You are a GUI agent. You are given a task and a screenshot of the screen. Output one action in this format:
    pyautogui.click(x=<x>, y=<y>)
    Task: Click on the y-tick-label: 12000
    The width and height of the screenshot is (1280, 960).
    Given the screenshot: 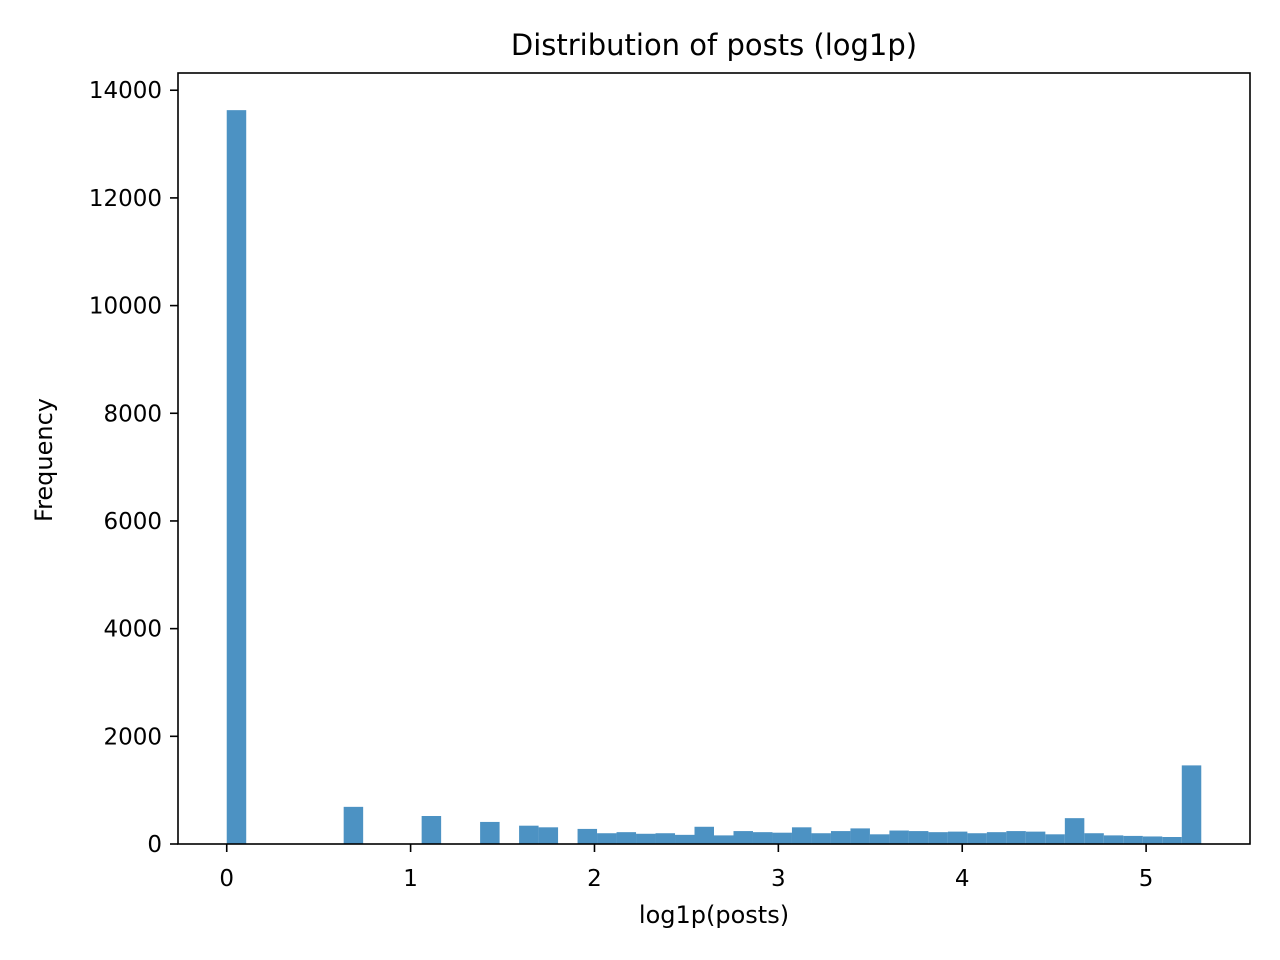 What is the action you would take?
    pyautogui.click(x=125, y=199)
    